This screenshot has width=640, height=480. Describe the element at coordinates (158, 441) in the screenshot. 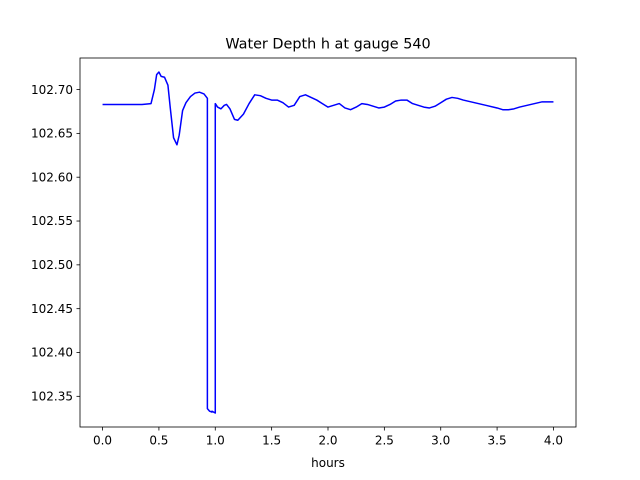

I see `x-tick-label: 0.5` at that location.